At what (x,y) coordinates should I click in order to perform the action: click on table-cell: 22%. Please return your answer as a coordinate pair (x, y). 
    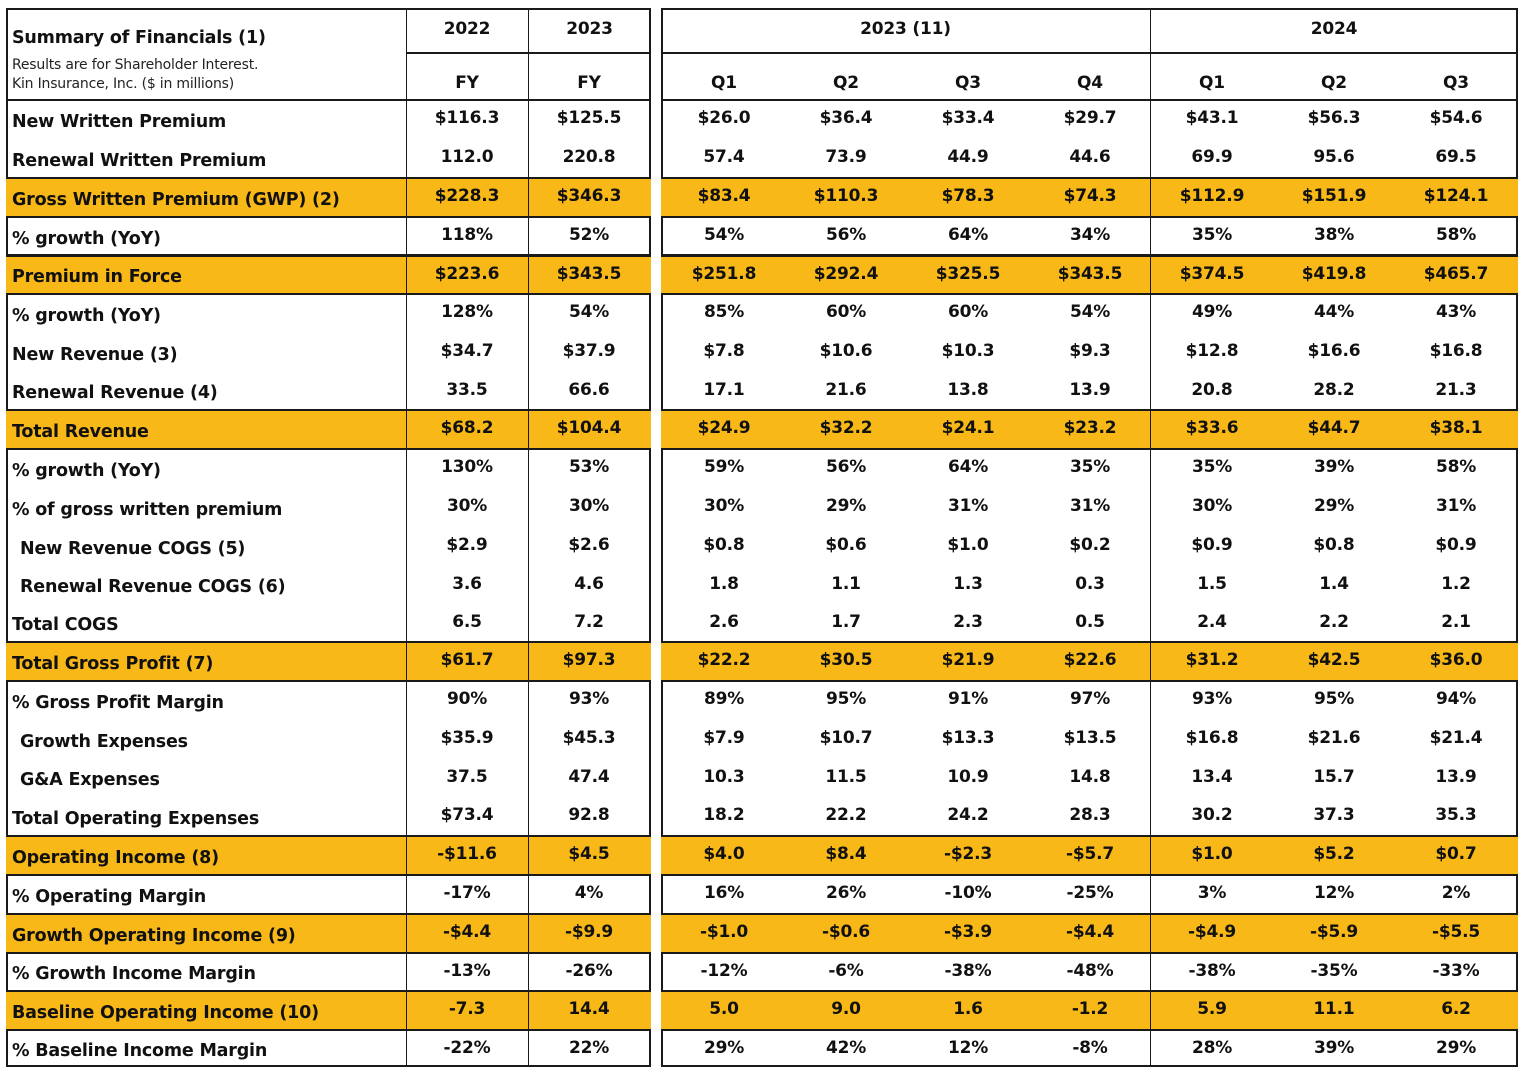
    Looking at the image, I should click on (589, 1048).